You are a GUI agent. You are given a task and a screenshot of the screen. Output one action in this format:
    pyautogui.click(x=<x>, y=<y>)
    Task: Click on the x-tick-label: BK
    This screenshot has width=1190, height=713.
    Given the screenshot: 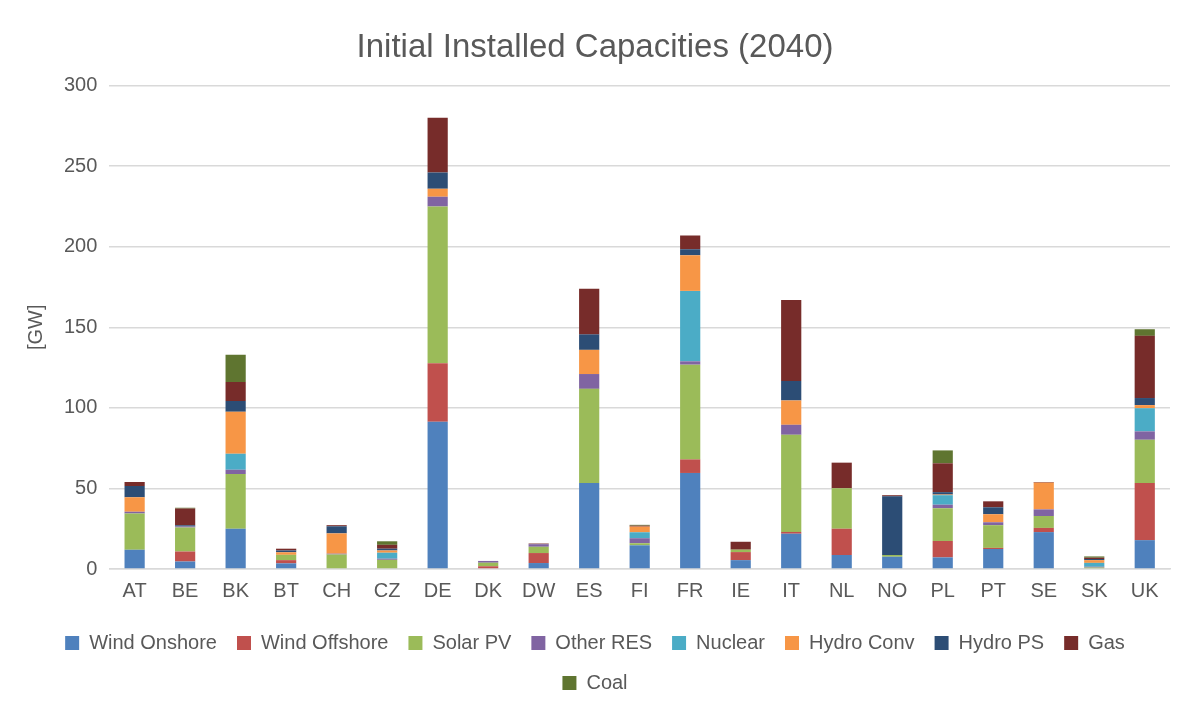 What is the action you would take?
    pyautogui.click(x=236, y=589)
    